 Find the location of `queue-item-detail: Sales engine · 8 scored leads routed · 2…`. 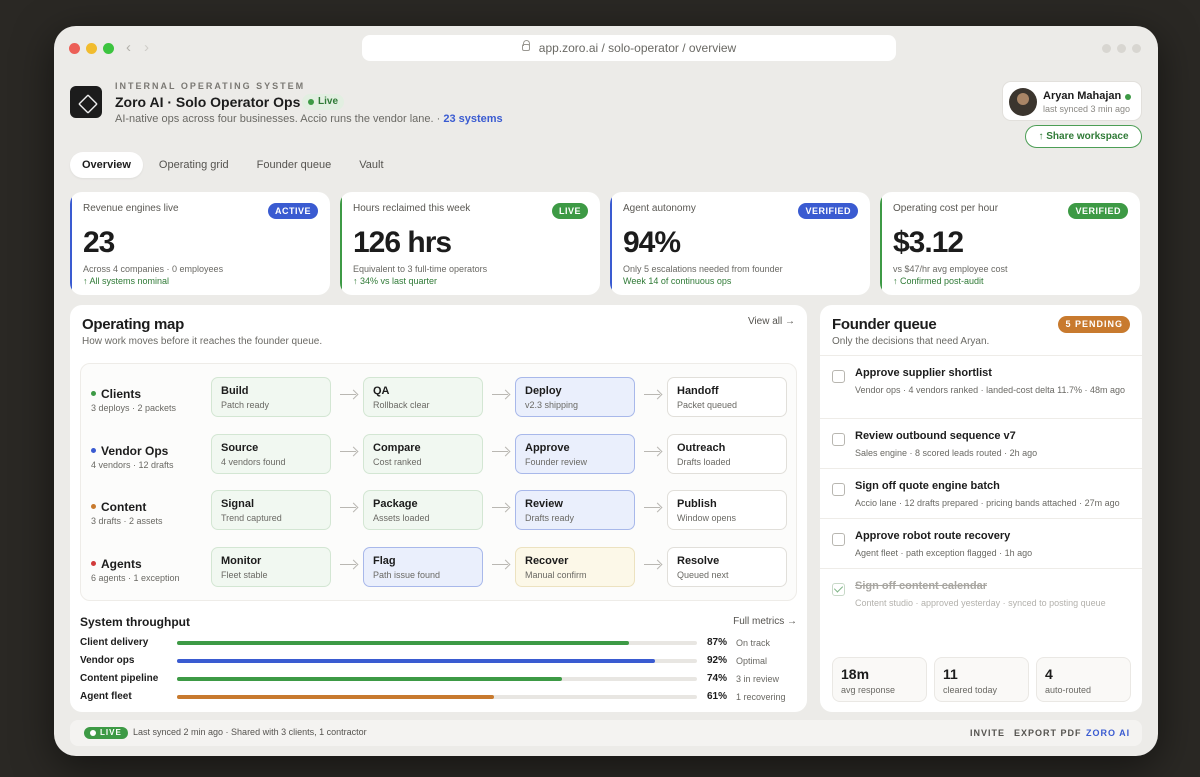

queue-item-detail: Sales engine · 8 scored leads routed · 2… is located at coordinates (946, 453).